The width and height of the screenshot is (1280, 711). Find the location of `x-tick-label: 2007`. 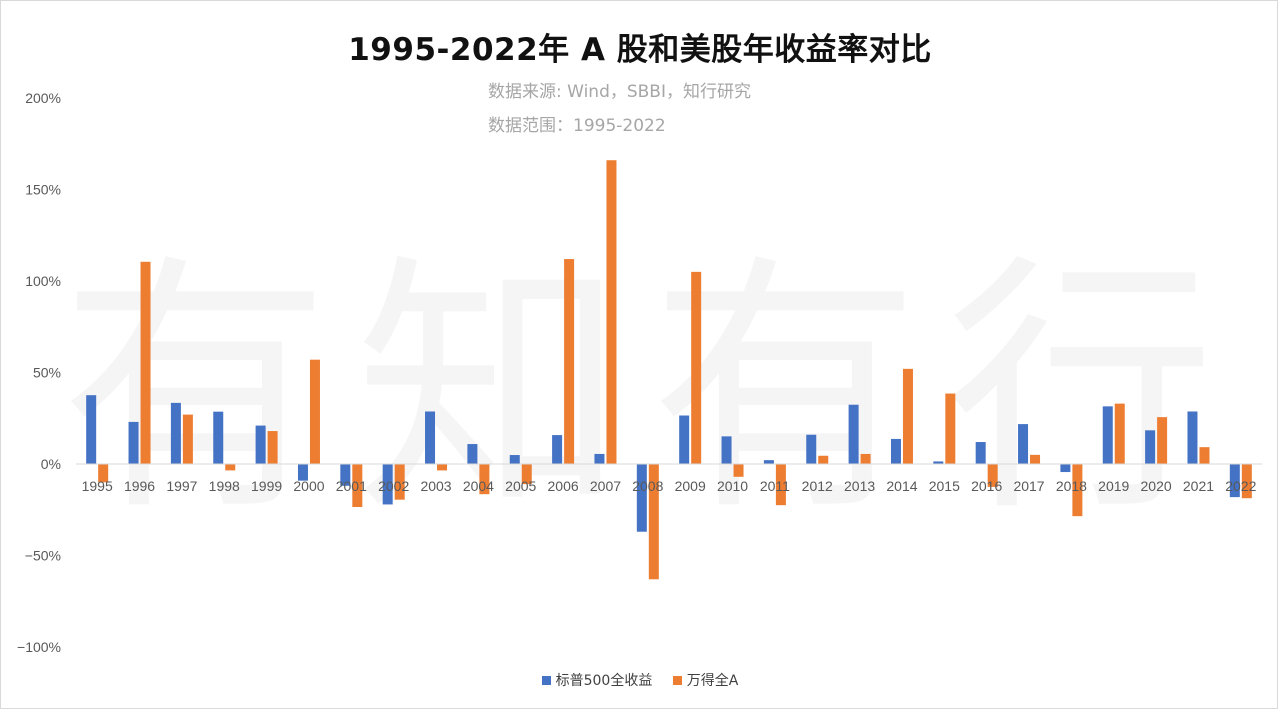

x-tick-label: 2007 is located at coordinates (605, 486).